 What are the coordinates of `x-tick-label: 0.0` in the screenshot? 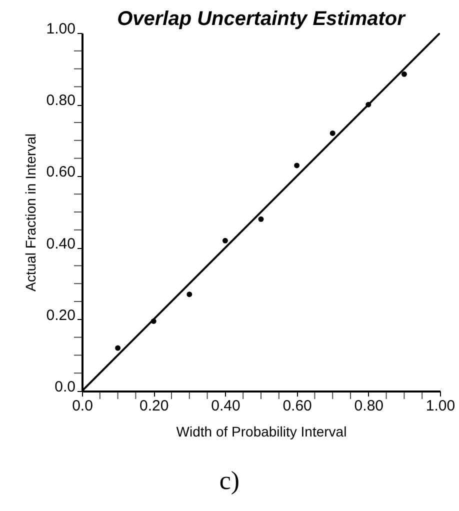 It's located at (82, 406).